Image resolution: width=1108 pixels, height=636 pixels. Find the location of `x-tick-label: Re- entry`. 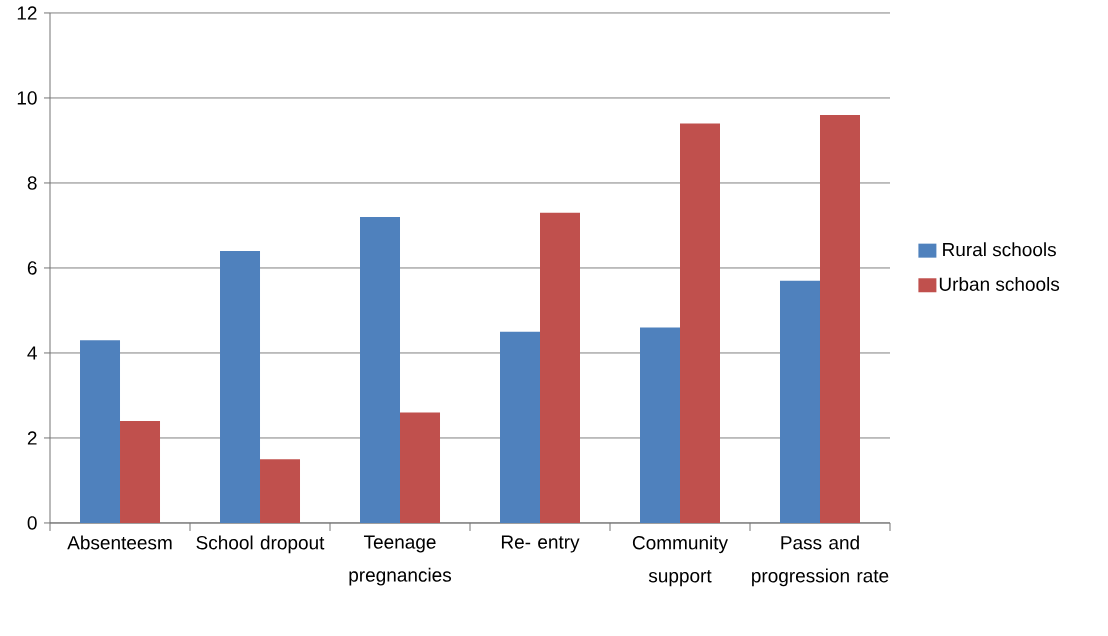

x-tick-label: Re- entry is located at coordinates (540, 544).